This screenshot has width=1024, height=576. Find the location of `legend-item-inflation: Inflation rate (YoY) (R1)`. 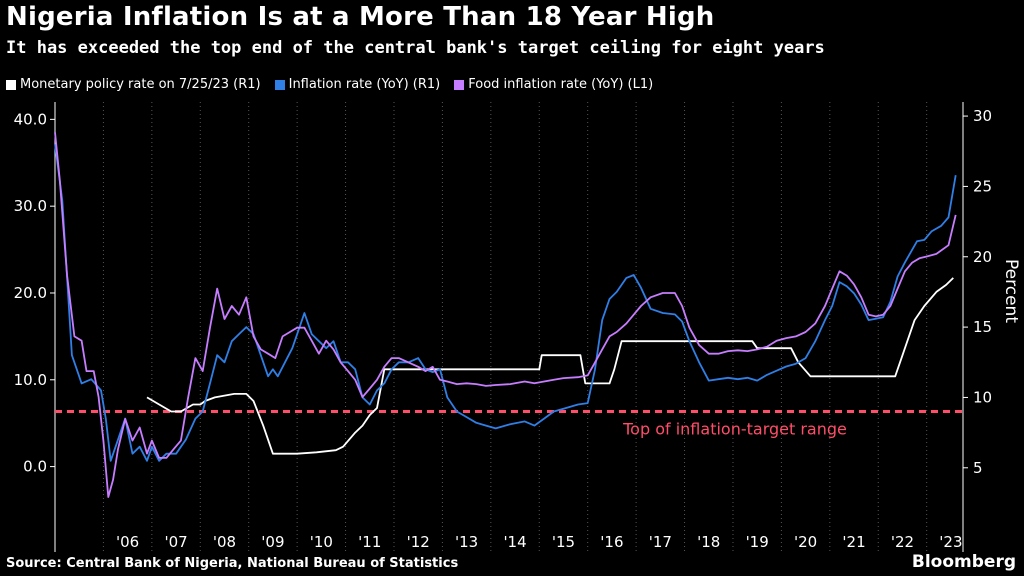

legend-item-inflation: Inflation rate (YoY) (R1) is located at coordinates (357, 84).